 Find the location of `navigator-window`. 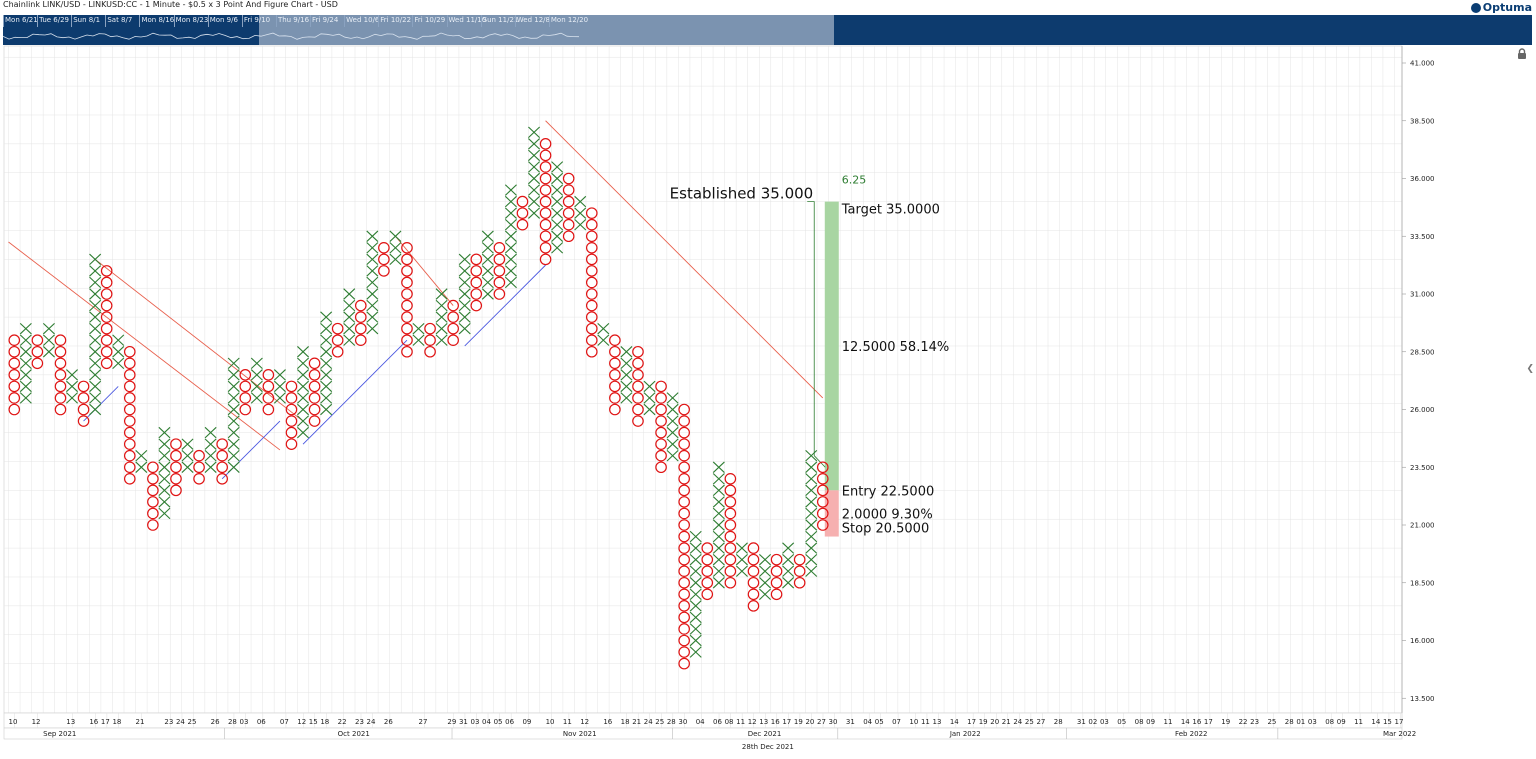

navigator-window is located at coordinates (546, 30).